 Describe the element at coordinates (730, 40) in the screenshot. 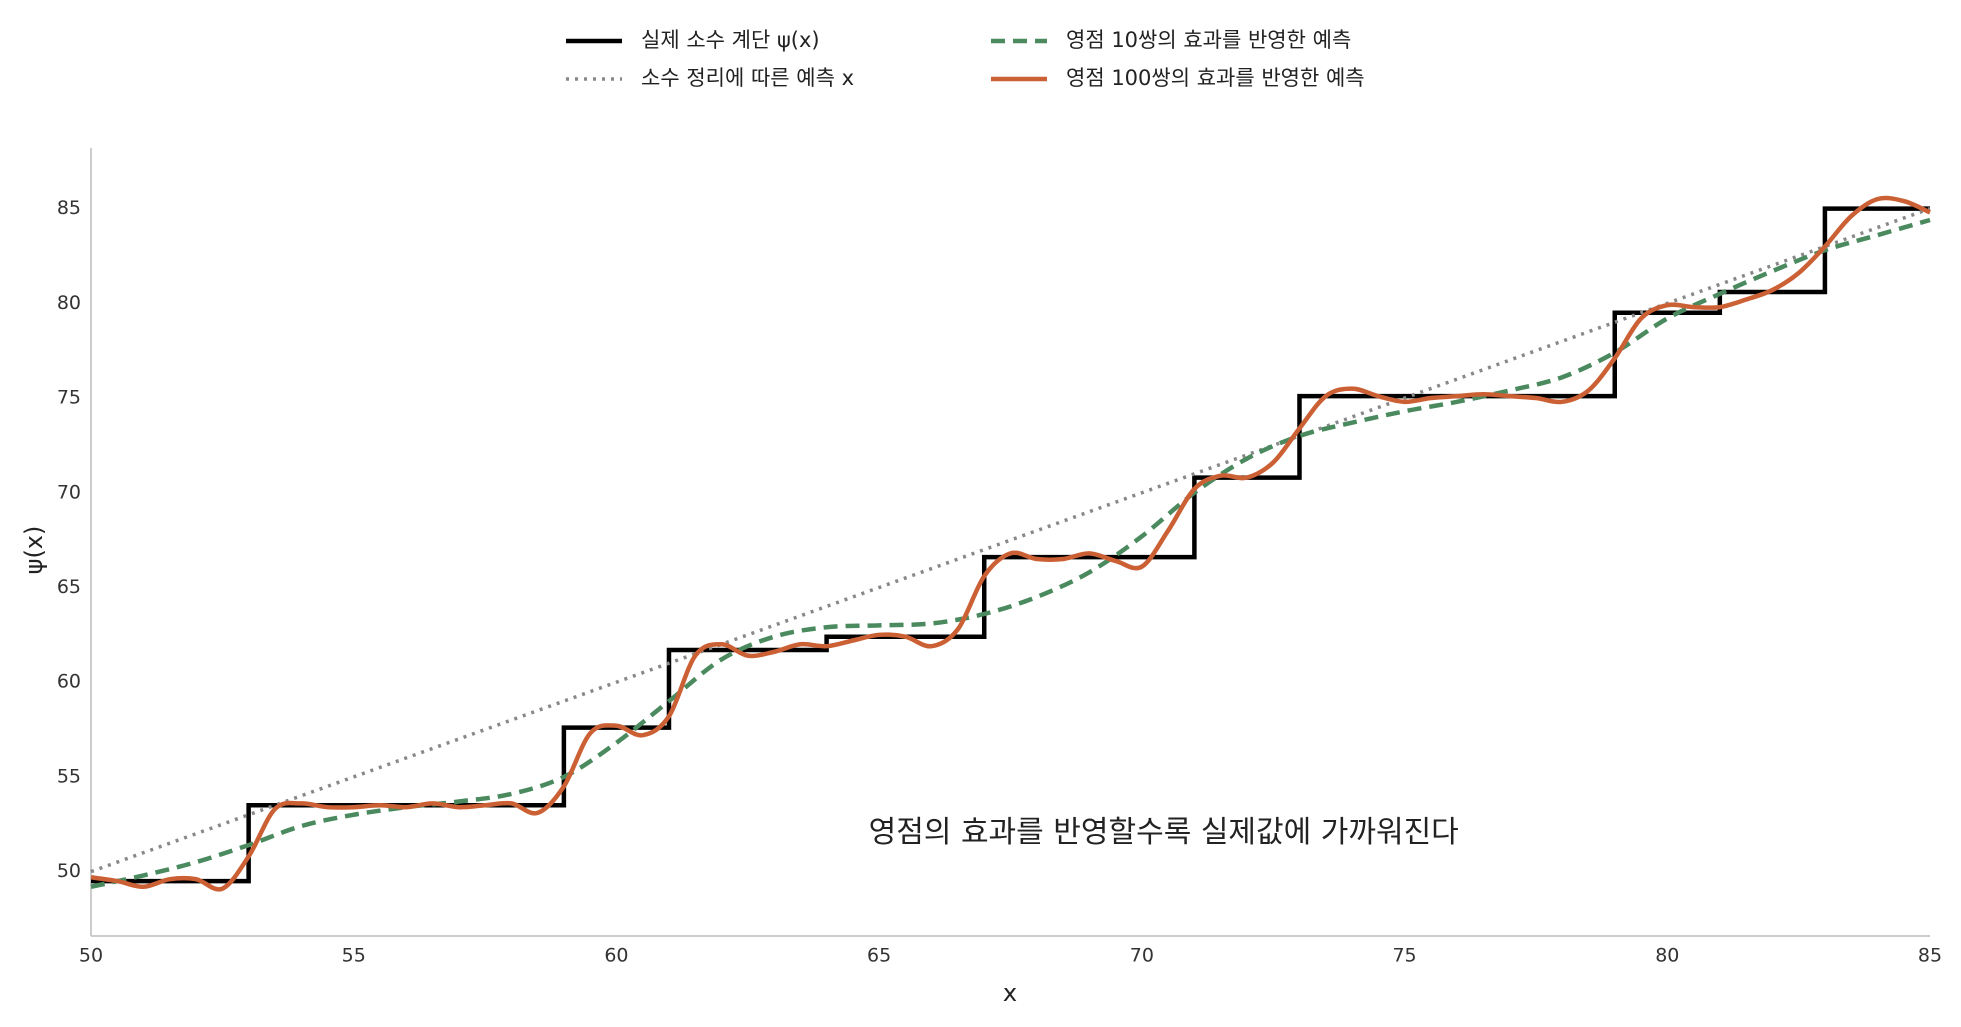

I see `legend-label: 실제 소수 계단 ψ(x)` at that location.